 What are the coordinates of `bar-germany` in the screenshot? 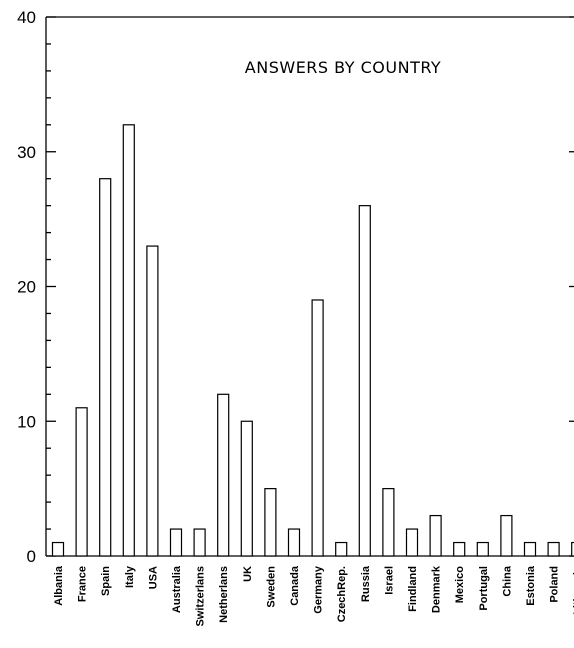 It's located at (317, 428).